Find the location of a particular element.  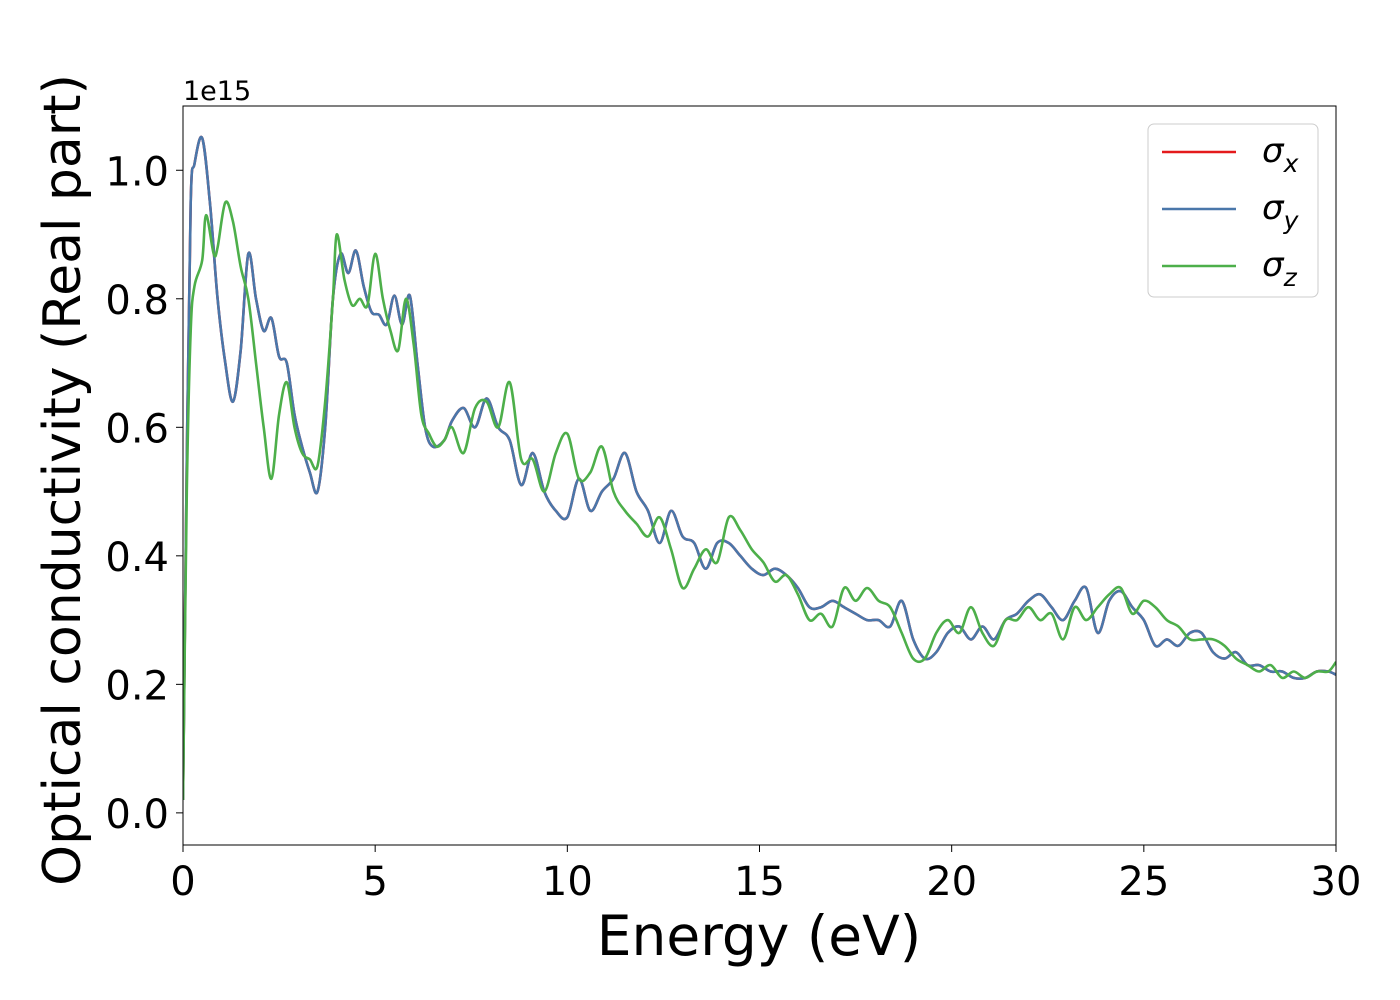

x-tick-label: 5 is located at coordinates (374, 882).